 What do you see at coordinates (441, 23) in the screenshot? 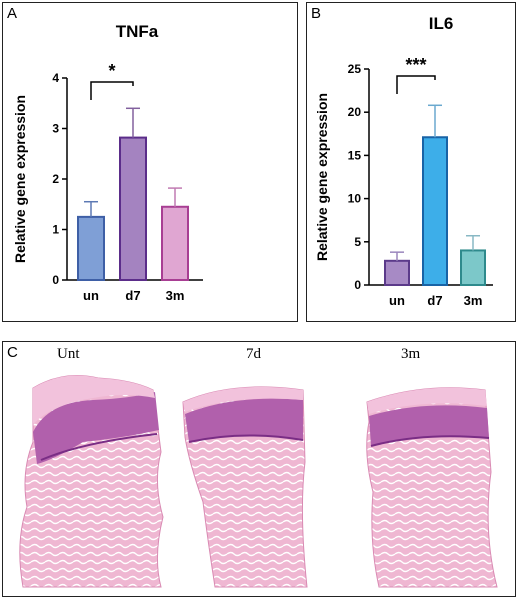
I see `il6-title: IL6` at bounding box center [441, 23].